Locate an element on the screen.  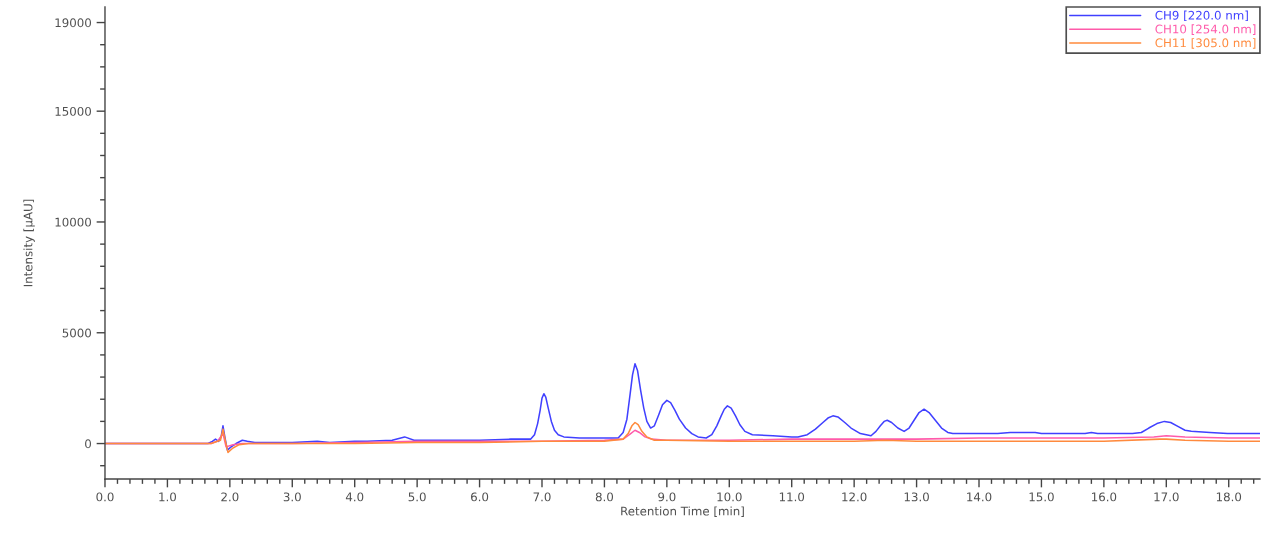
x-tick-label: 10.0 is located at coordinates (729, 497).